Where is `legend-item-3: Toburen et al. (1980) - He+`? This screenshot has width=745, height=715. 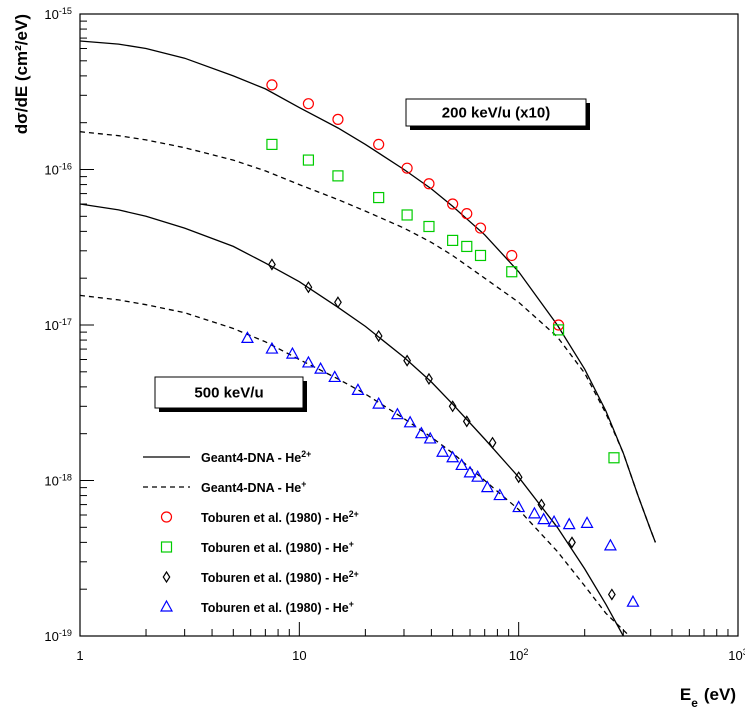
legend-item-3: Toburen et al. (1980) - He+ is located at coordinates (257, 547).